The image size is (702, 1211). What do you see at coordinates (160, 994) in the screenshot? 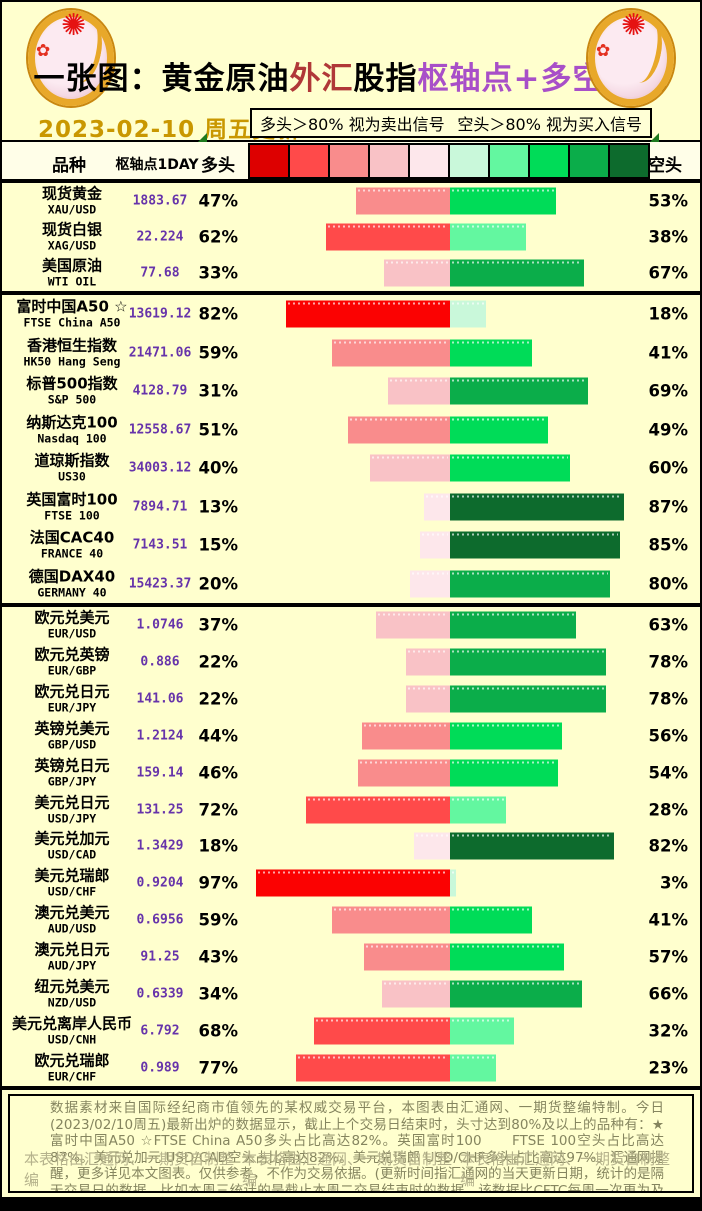
I see `pivot-value: 0.6339` at bounding box center [160, 994].